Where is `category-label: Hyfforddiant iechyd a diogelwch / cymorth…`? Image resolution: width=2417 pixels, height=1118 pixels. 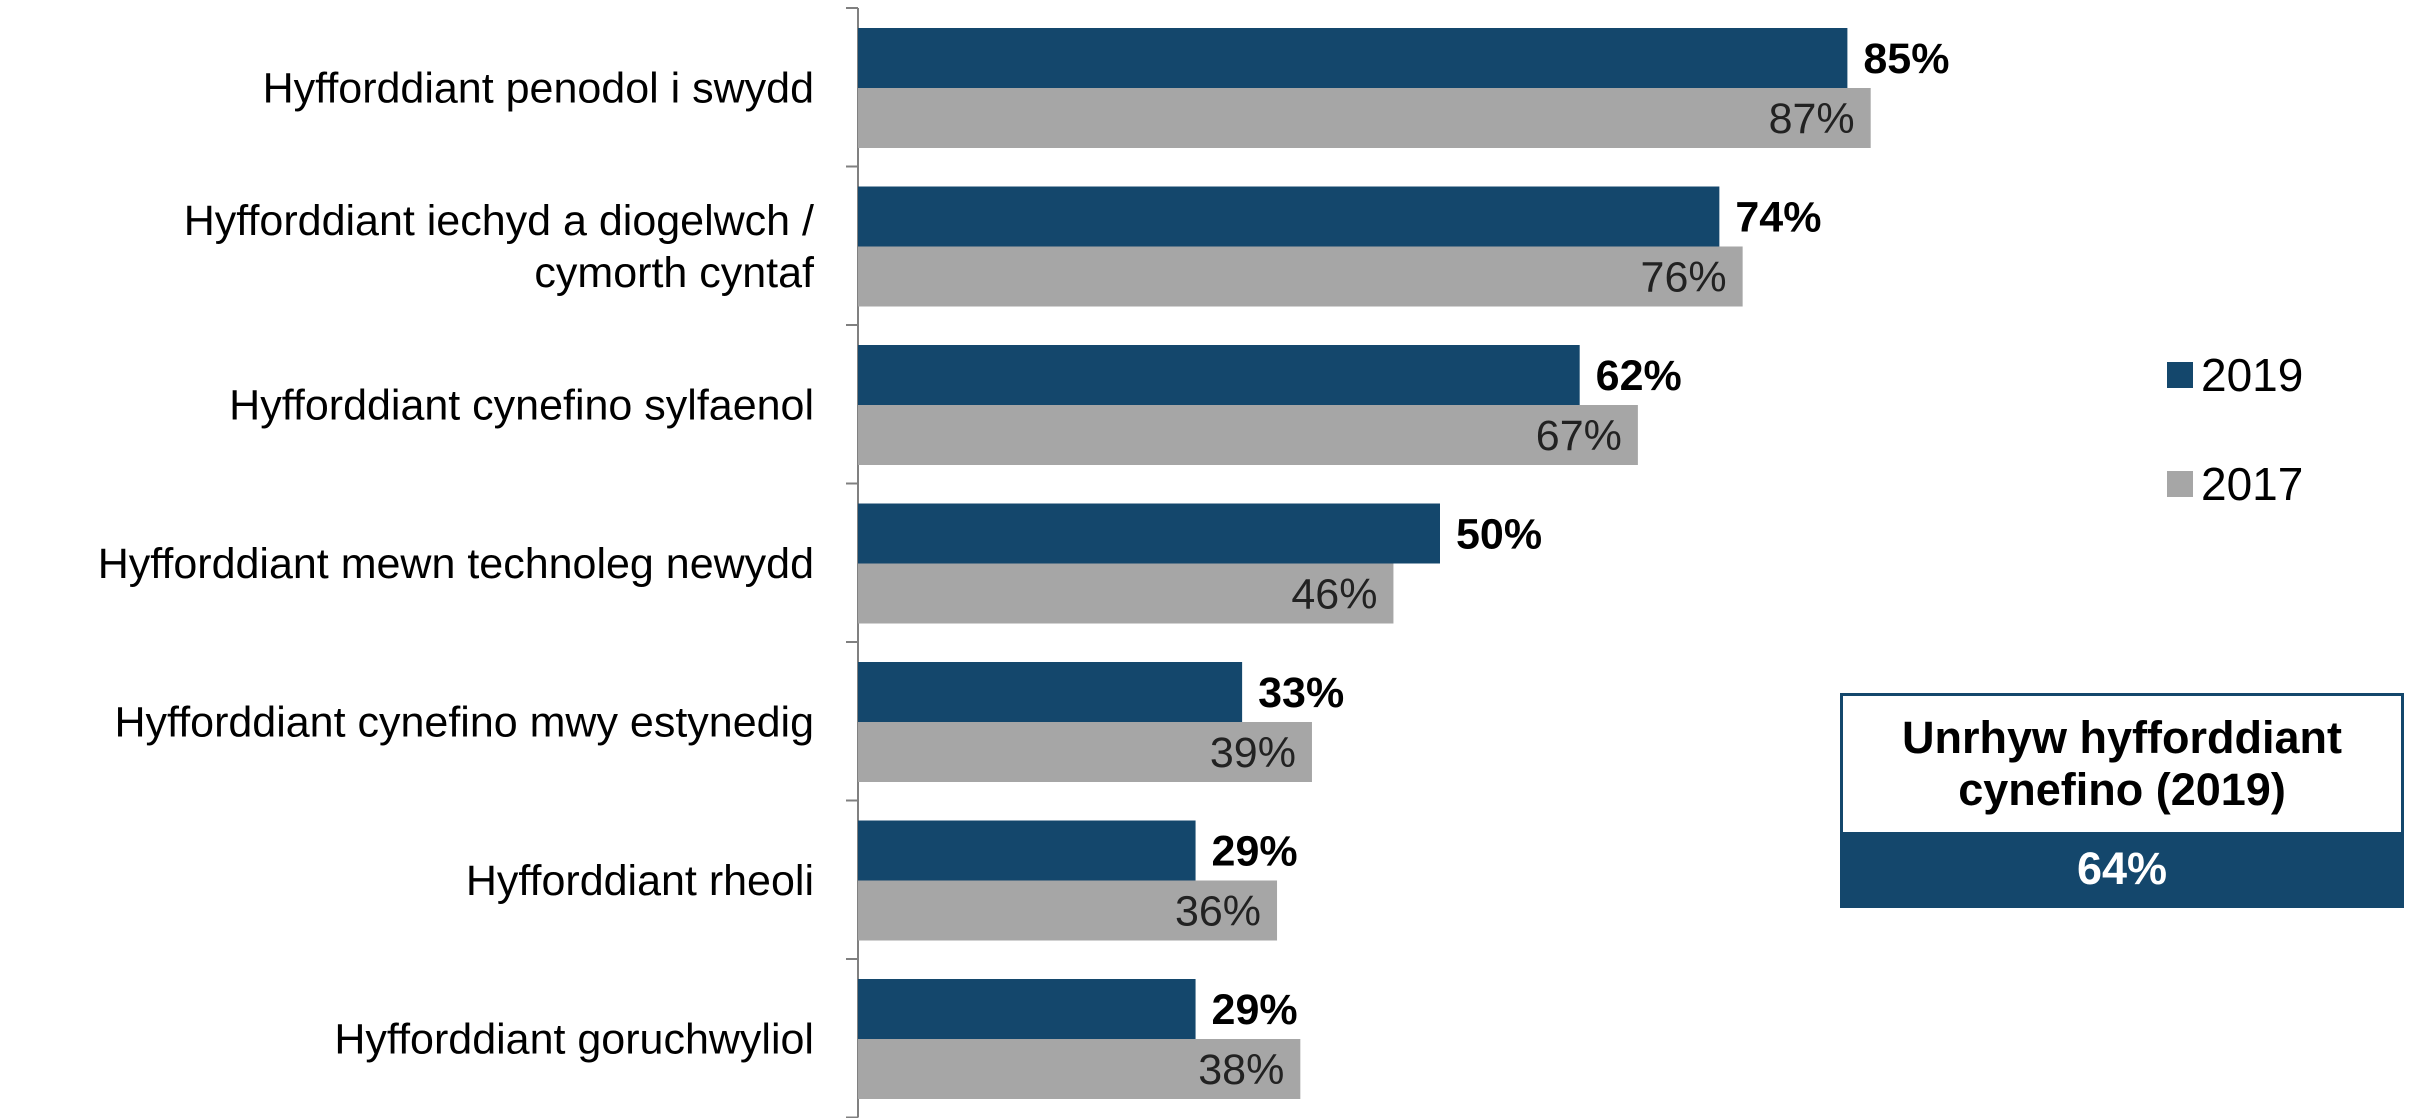
category-label: Hyfforddiant iechyd a diogelwch / cymorth… is located at coordinates (499, 247).